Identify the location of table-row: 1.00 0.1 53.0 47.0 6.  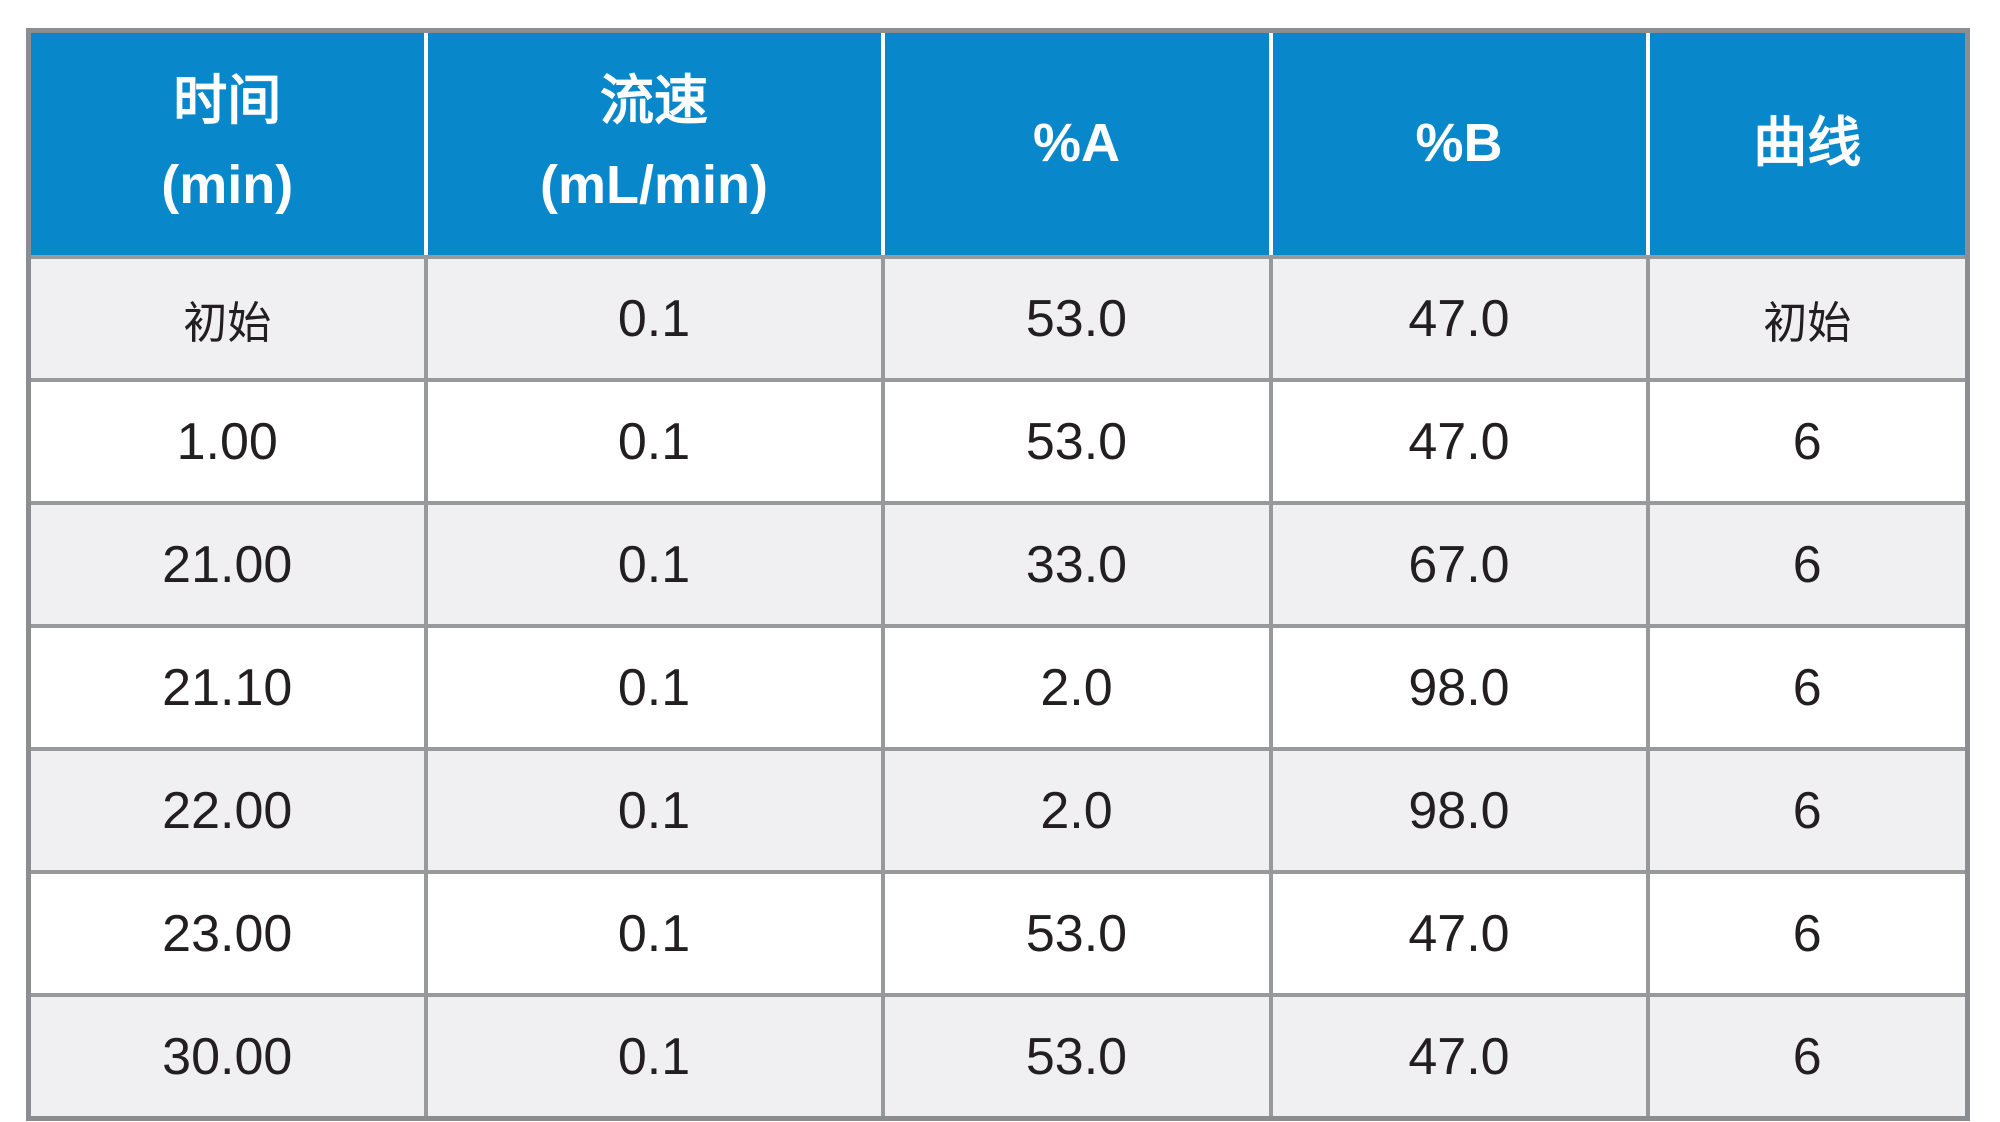
(998, 440).